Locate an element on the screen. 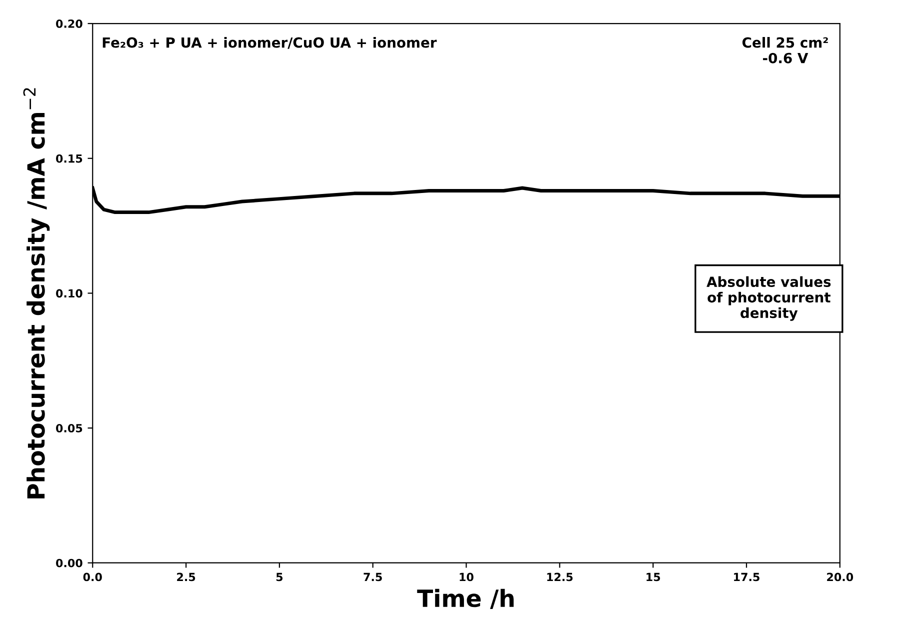  y-axis-title: Photocurrent density /mA cm$^{−2}$ is located at coordinates (36, 293).